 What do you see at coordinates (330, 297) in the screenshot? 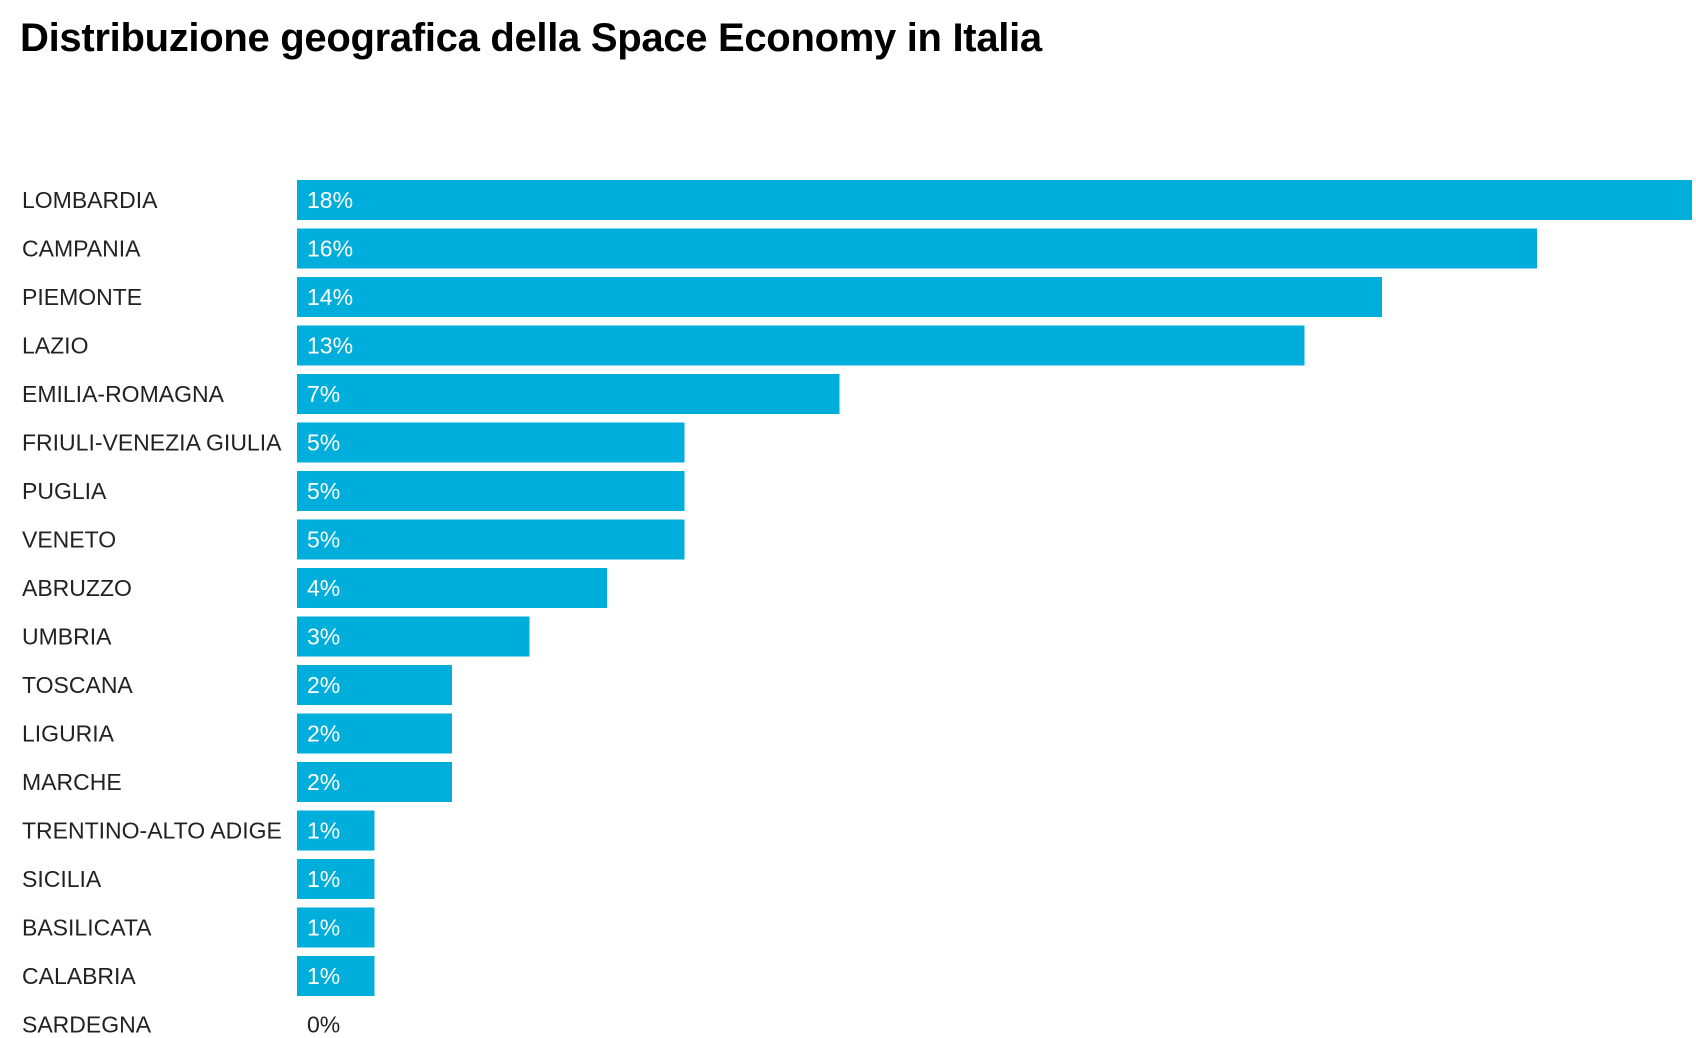
I see `value-label: 14%` at bounding box center [330, 297].